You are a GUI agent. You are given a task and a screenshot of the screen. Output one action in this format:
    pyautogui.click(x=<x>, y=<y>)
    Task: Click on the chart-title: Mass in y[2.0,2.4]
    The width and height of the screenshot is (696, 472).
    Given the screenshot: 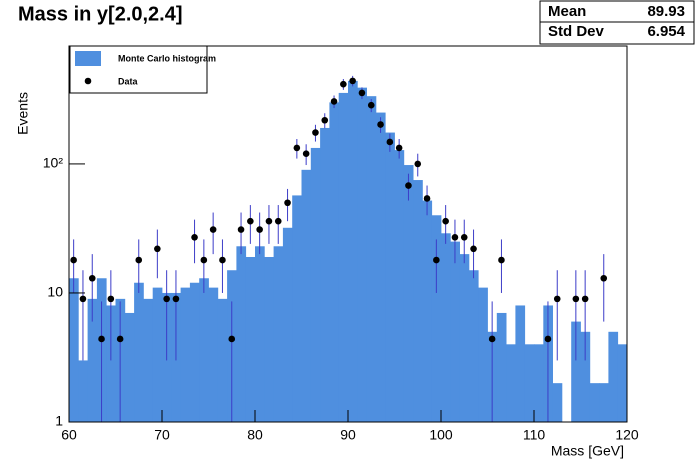 What is the action you would take?
    pyautogui.click(x=100, y=14)
    